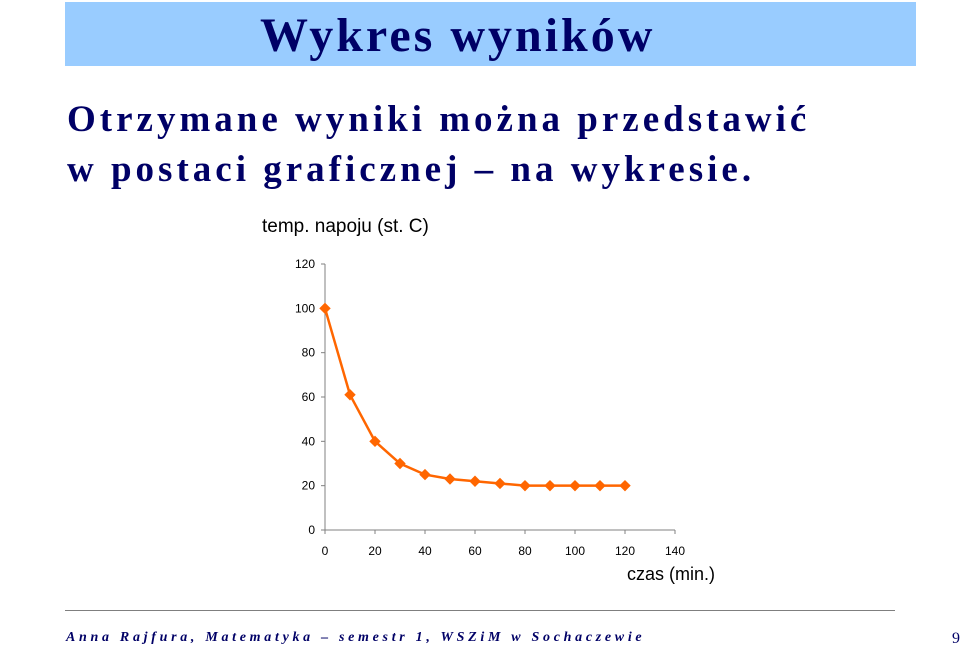  Describe the element at coordinates (309, 486) in the screenshot. I see `y-tick-label: 20` at that location.